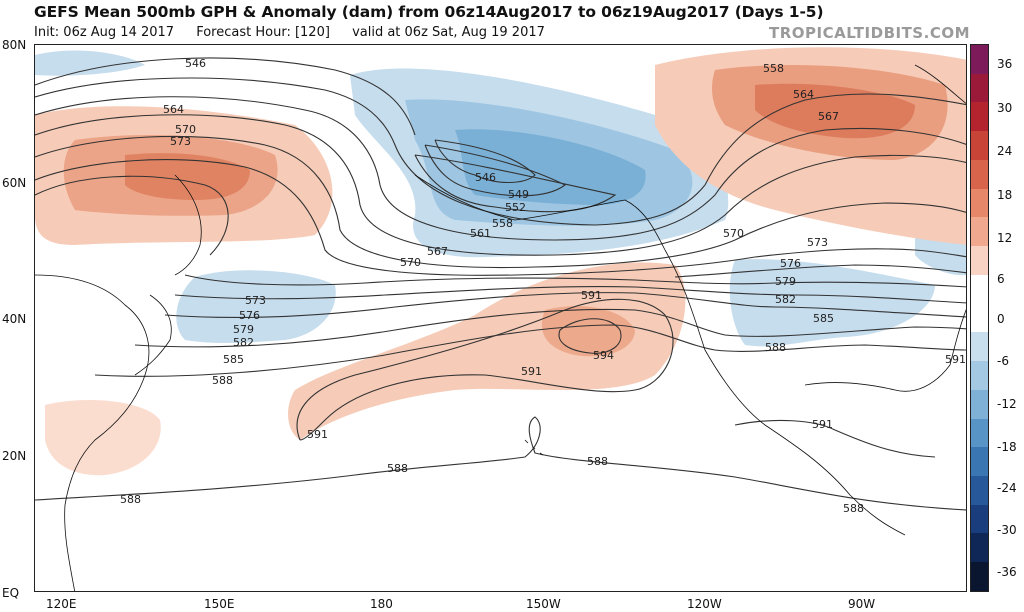  What do you see at coordinates (862, 604) in the screenshot?
I see `lon-label-90w: 90W` at bounding box center [862, 604].